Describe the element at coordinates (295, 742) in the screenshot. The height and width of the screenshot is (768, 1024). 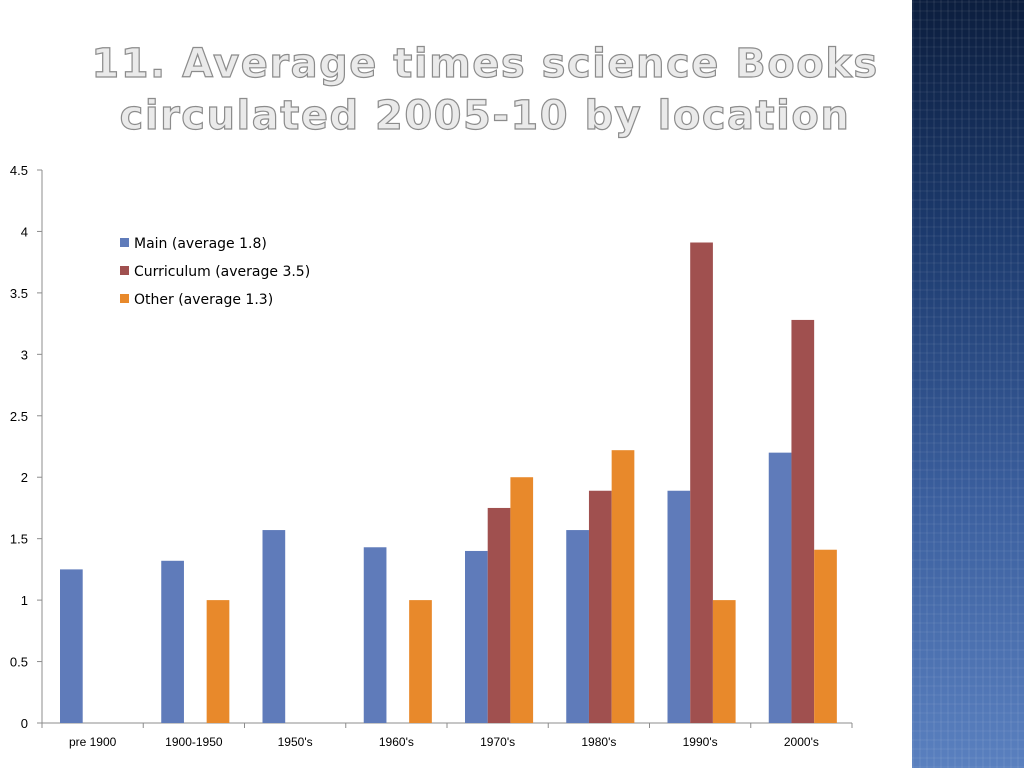
I see `x-category-label: 1950's` at that location.